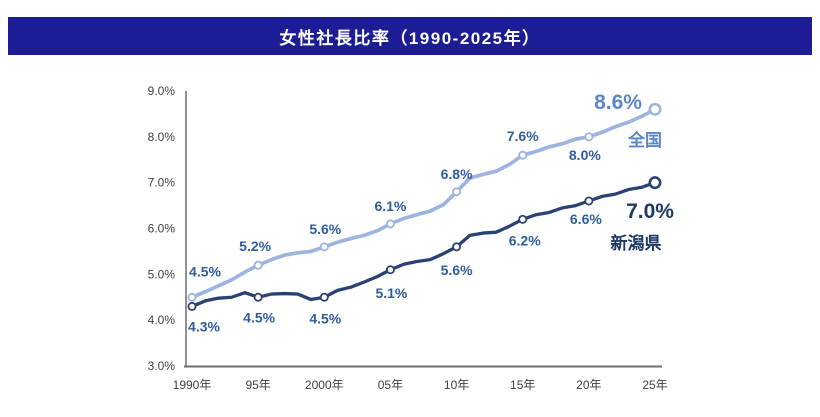  What do you see at coordinates (390, 206) in the screenshot?
I see `national-data-label: 6.1%` at bounding box center [390, 206].